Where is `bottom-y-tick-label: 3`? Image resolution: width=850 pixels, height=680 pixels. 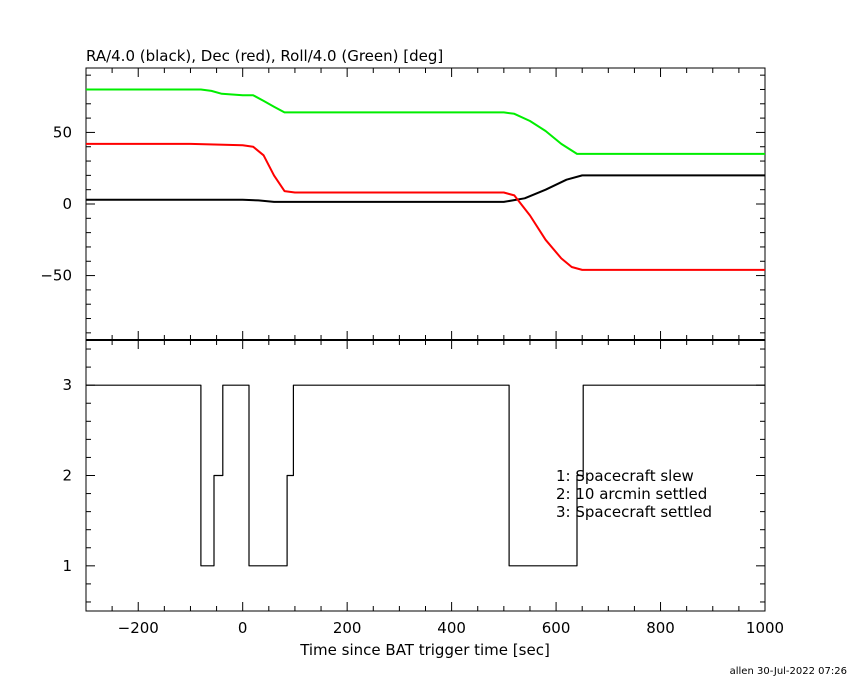
bottom-y-tick-label: 3 is located at coordinates (67, 385).